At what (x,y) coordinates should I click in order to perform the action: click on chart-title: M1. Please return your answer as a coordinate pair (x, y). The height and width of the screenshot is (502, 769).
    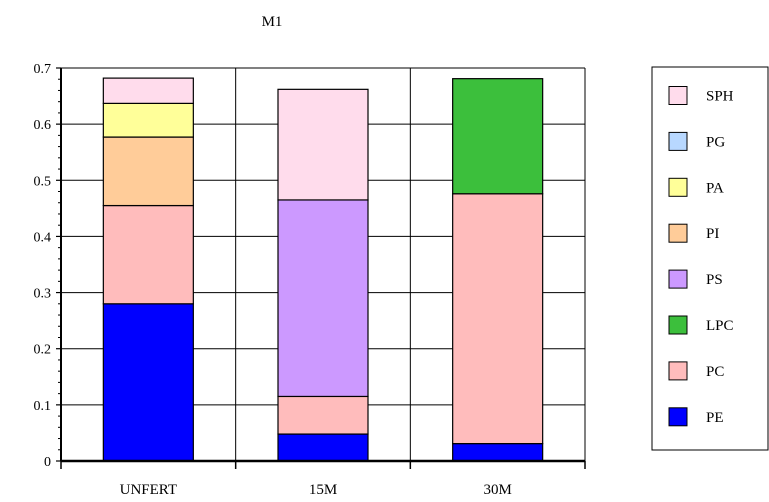
    Looking at the image, I should click on (272, 22).